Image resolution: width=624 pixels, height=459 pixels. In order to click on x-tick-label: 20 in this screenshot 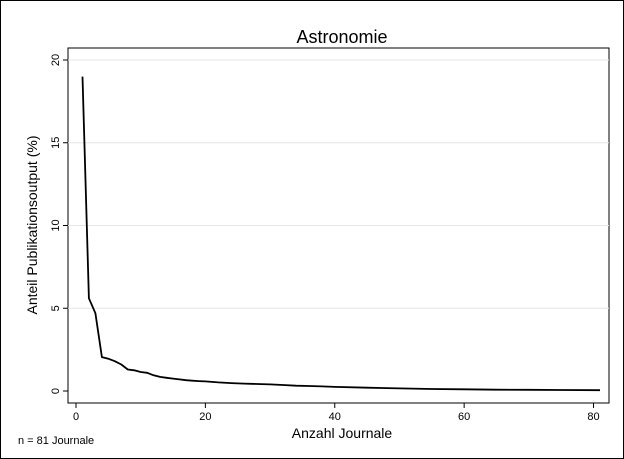, I will do `click(205, 417)`.